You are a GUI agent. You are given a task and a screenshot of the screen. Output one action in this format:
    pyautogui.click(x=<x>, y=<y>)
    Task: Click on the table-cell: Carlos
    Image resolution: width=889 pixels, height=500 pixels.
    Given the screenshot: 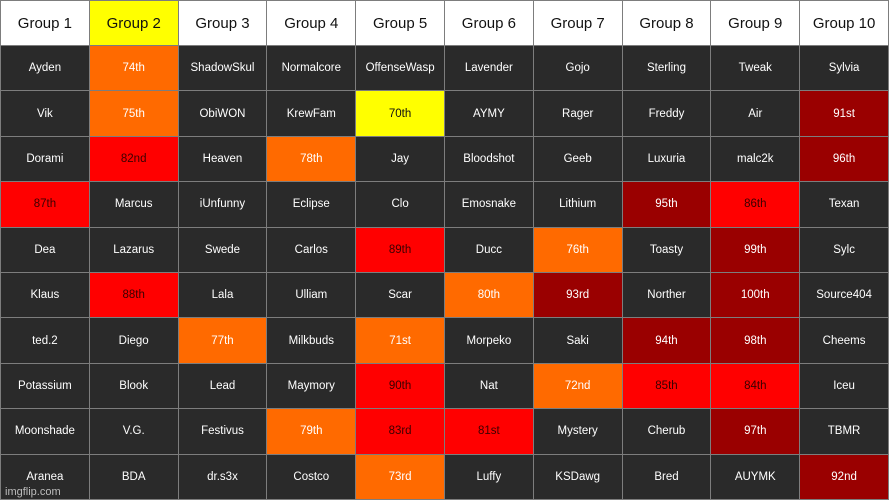 What is the action you would take?
    pyautogui.click(x=311, y=249)
    